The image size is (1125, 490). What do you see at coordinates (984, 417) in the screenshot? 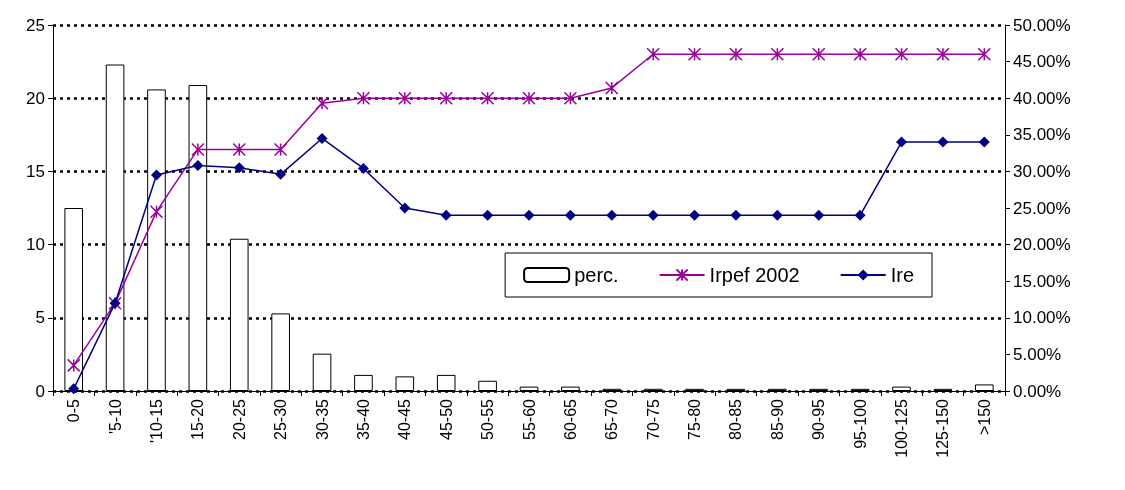
I see `x-tick-label: >150` at bounding box center [984, 417].